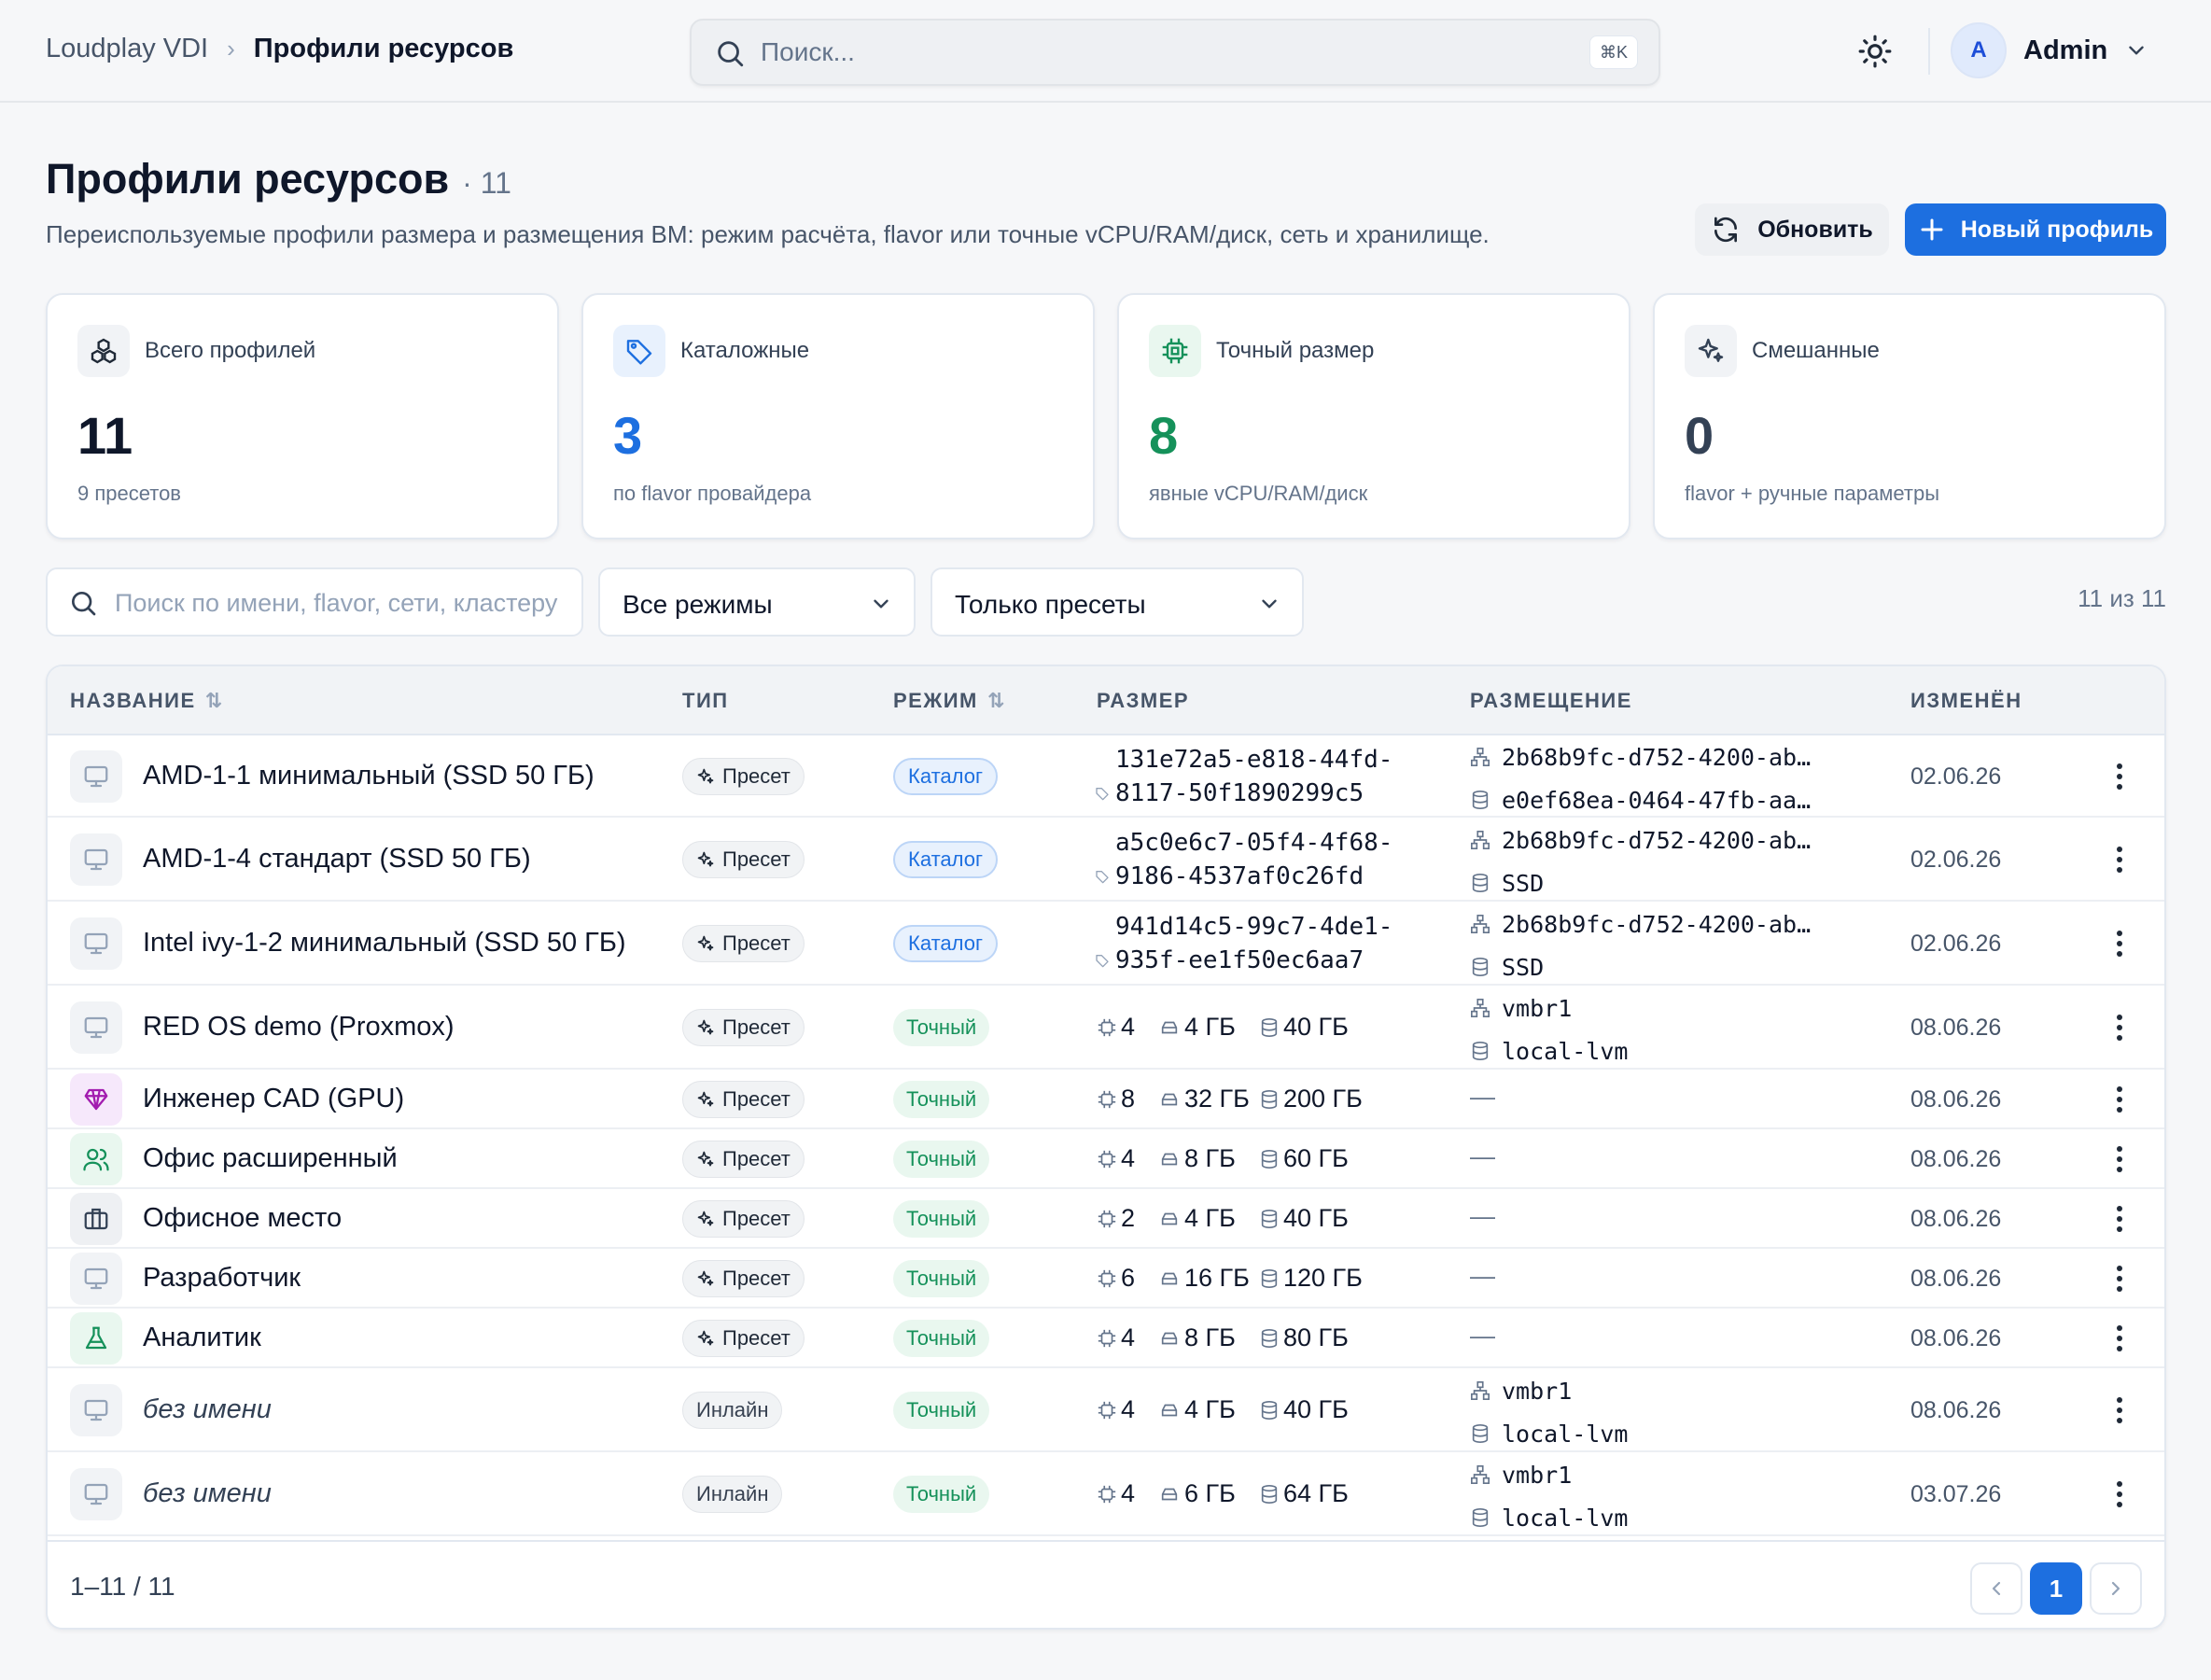 The width and height of the screenshot is (2211, 1680). I want to click on refresh-button: Обновить, so click(1792, 229).